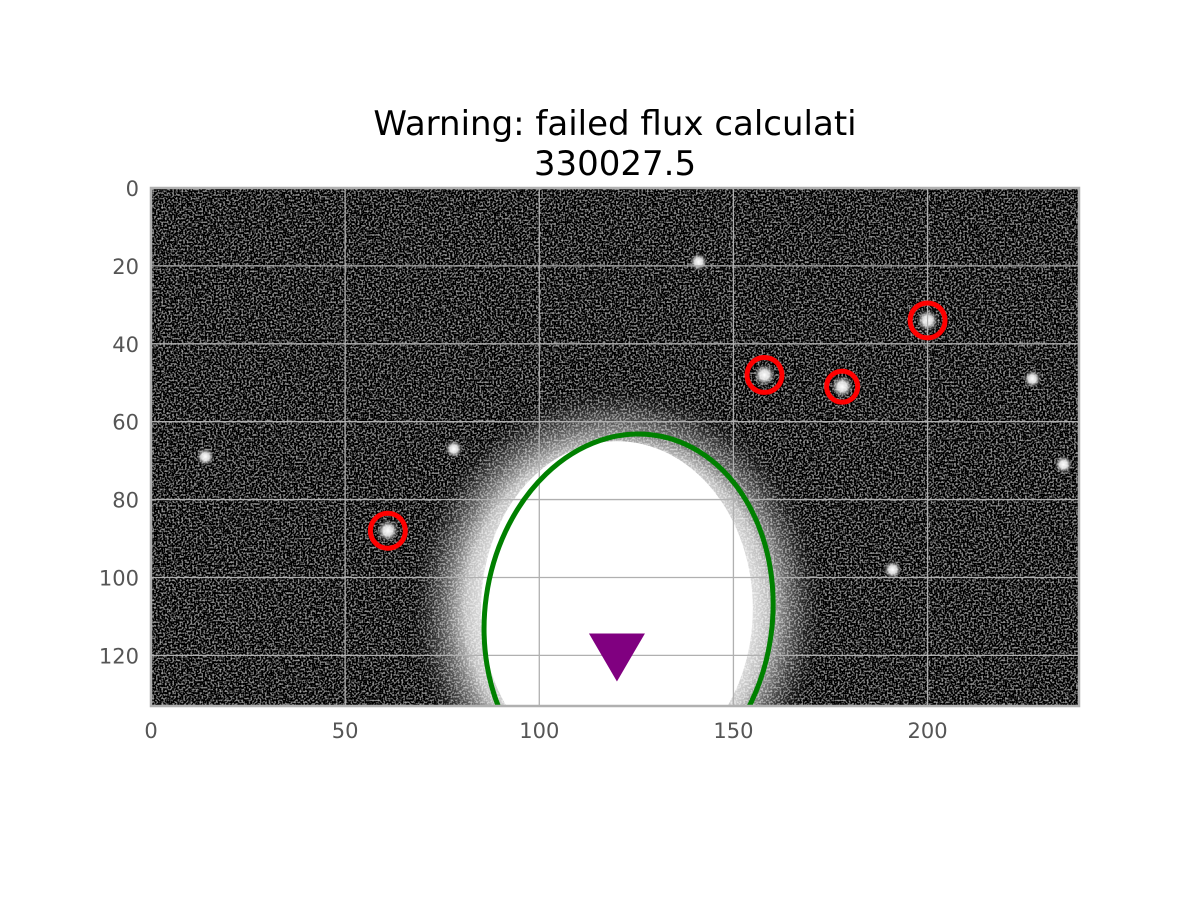 This screenshot has height=900, width=1200. I want to click on y-tick-label: 60, so click(125, 423).